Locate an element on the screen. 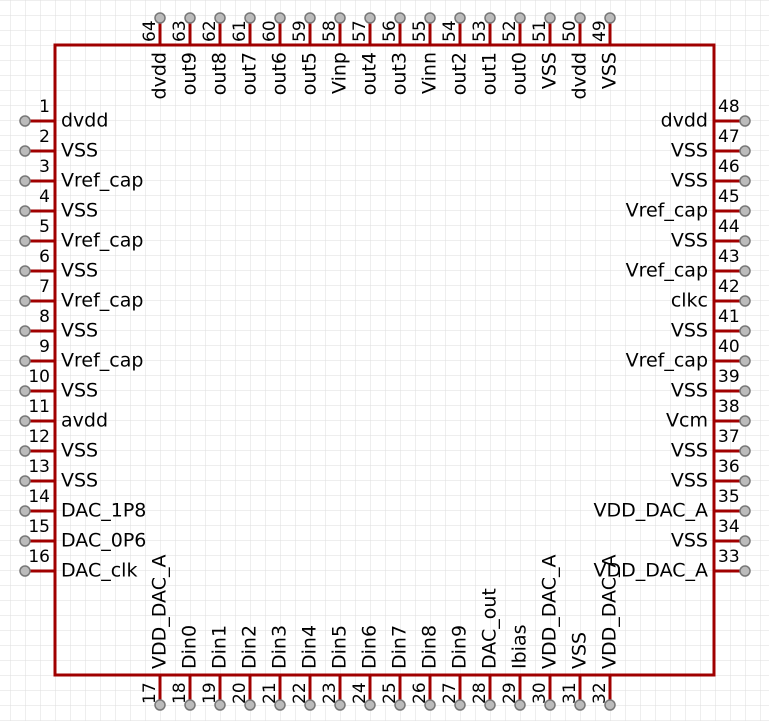 The width and height of the screenshot is (769, 721). pin-number: 2 is located at coordinates (44, 137).